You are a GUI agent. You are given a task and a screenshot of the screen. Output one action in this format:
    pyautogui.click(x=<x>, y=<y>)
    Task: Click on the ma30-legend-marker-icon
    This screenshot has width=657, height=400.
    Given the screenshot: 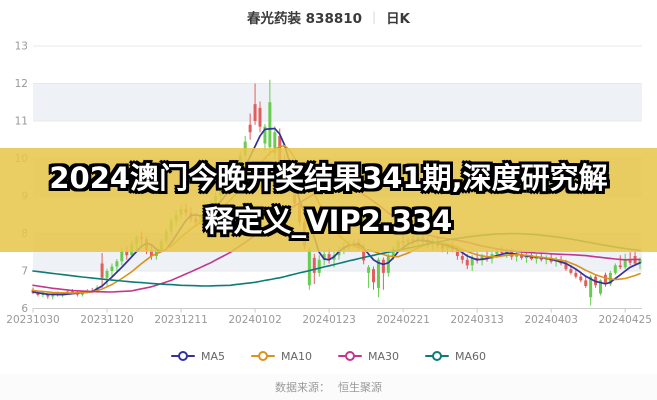 What is the action you would take?
    pyautogui.click(x=350, y=356)
    